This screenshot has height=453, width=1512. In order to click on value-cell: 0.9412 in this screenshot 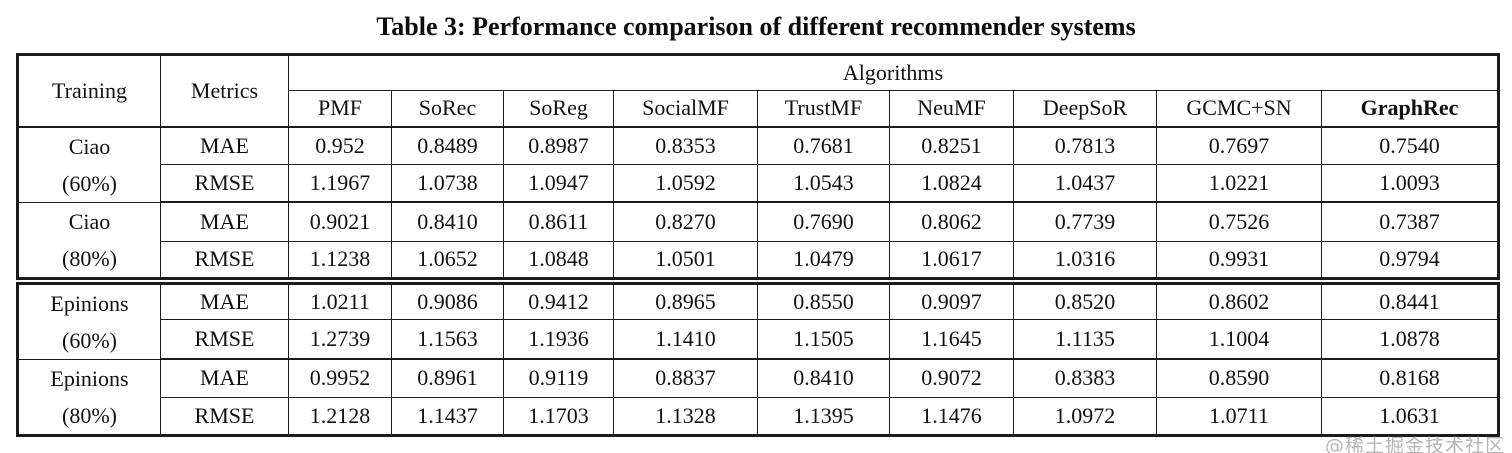, I will do `click(558, 300)`.